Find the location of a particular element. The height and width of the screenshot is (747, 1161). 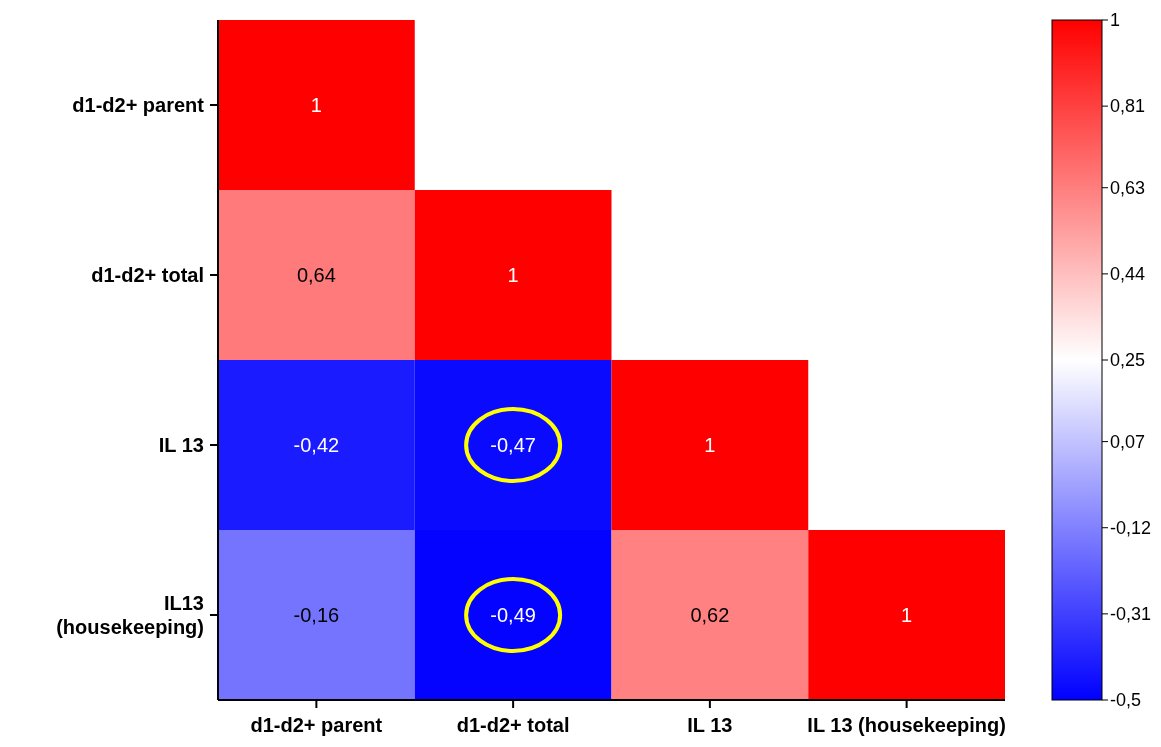

data-label: 0,62 is located at coordinates (710, 615).